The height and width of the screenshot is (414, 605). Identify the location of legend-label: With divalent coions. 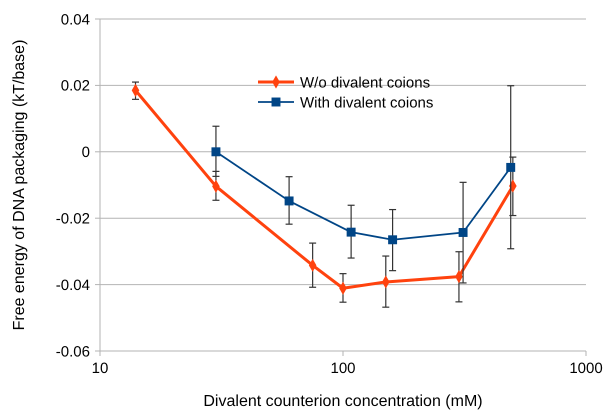
(367, 103).